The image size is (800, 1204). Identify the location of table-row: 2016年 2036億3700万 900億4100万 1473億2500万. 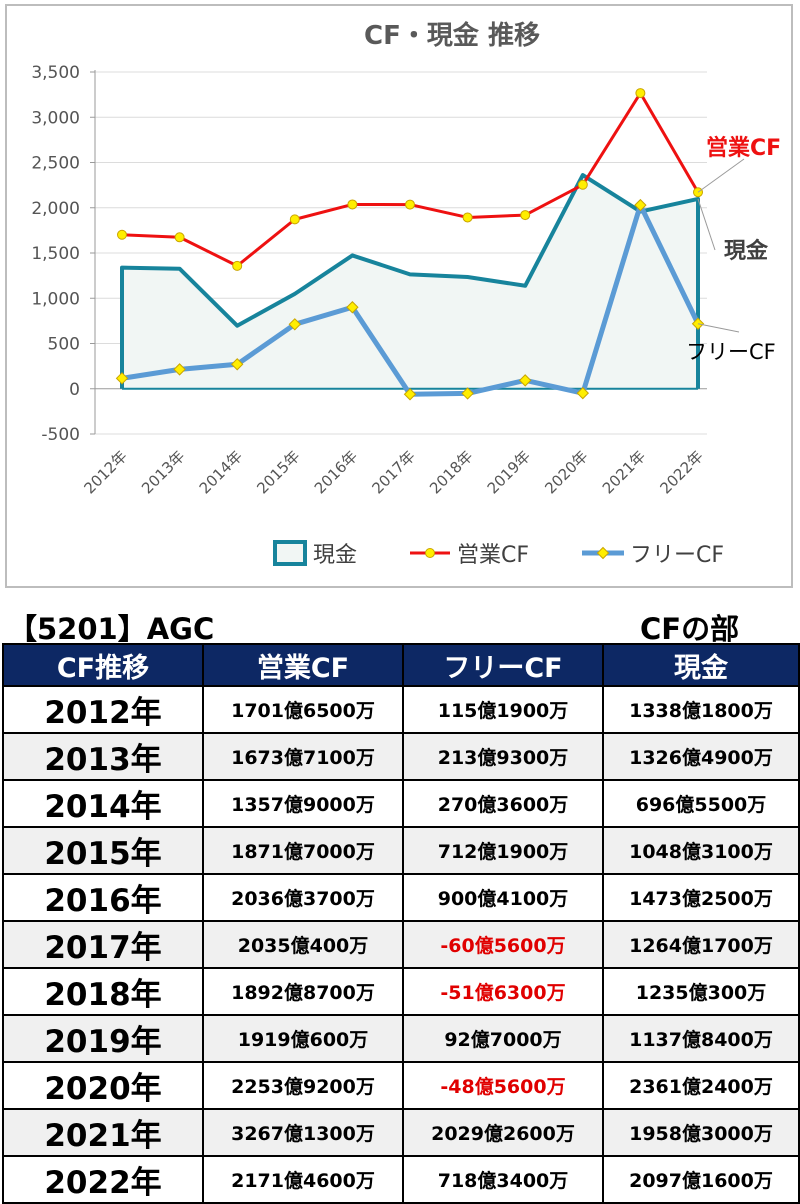
(401, 897).